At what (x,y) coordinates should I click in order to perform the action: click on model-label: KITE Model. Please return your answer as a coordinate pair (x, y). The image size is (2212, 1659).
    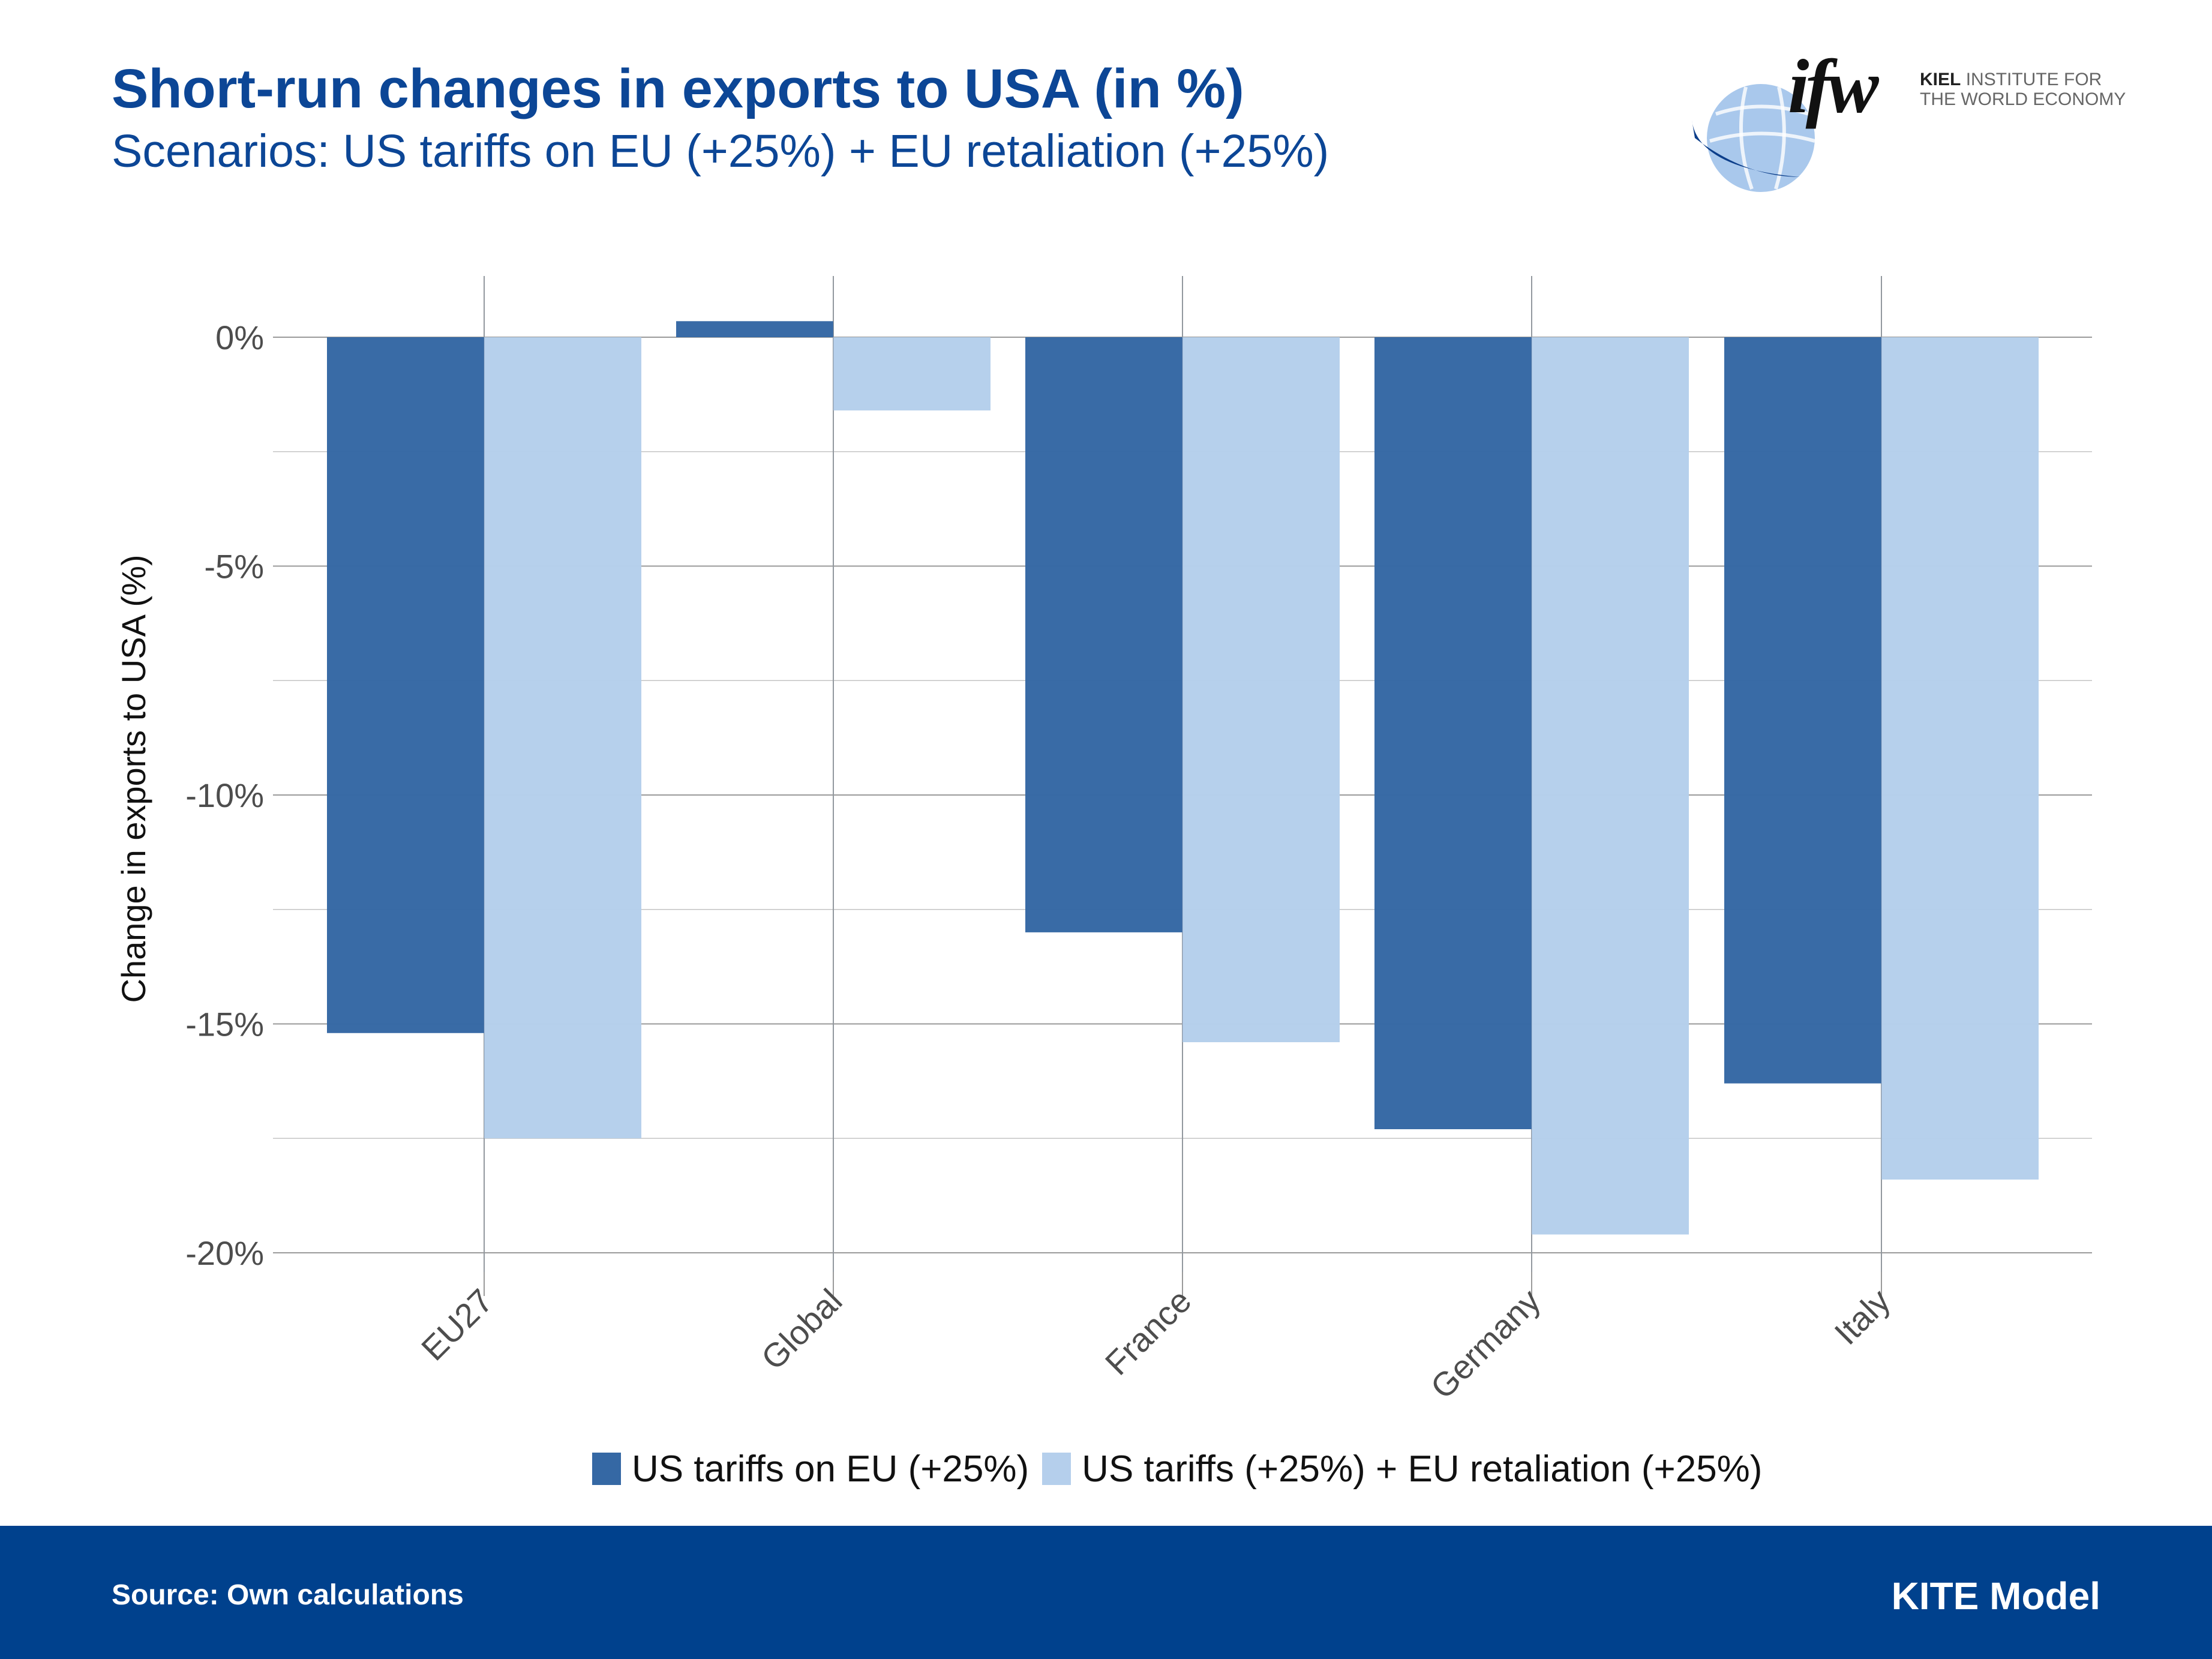
    Looking at the image, I should click on (1995, 1596).